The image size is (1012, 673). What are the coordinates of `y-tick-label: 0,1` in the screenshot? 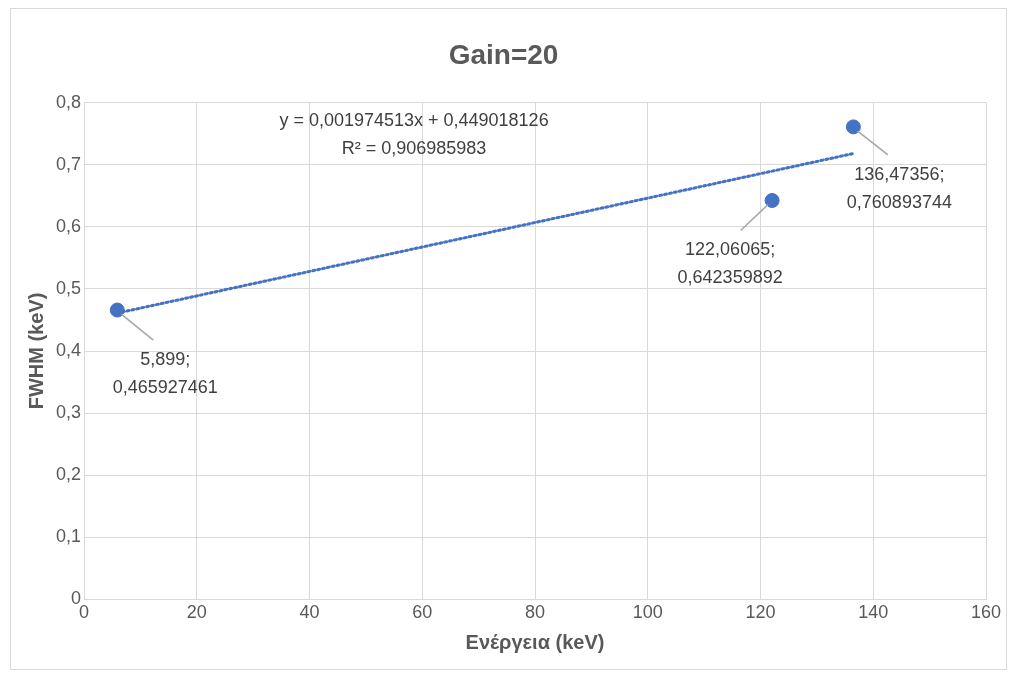 It's located at (68, 536).